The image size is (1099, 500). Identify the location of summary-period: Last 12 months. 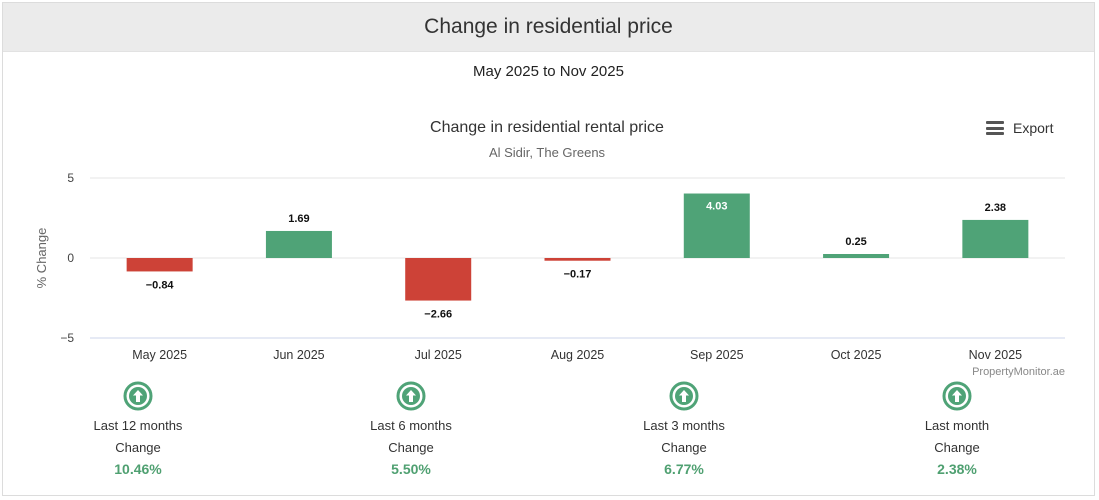
(138, 425).